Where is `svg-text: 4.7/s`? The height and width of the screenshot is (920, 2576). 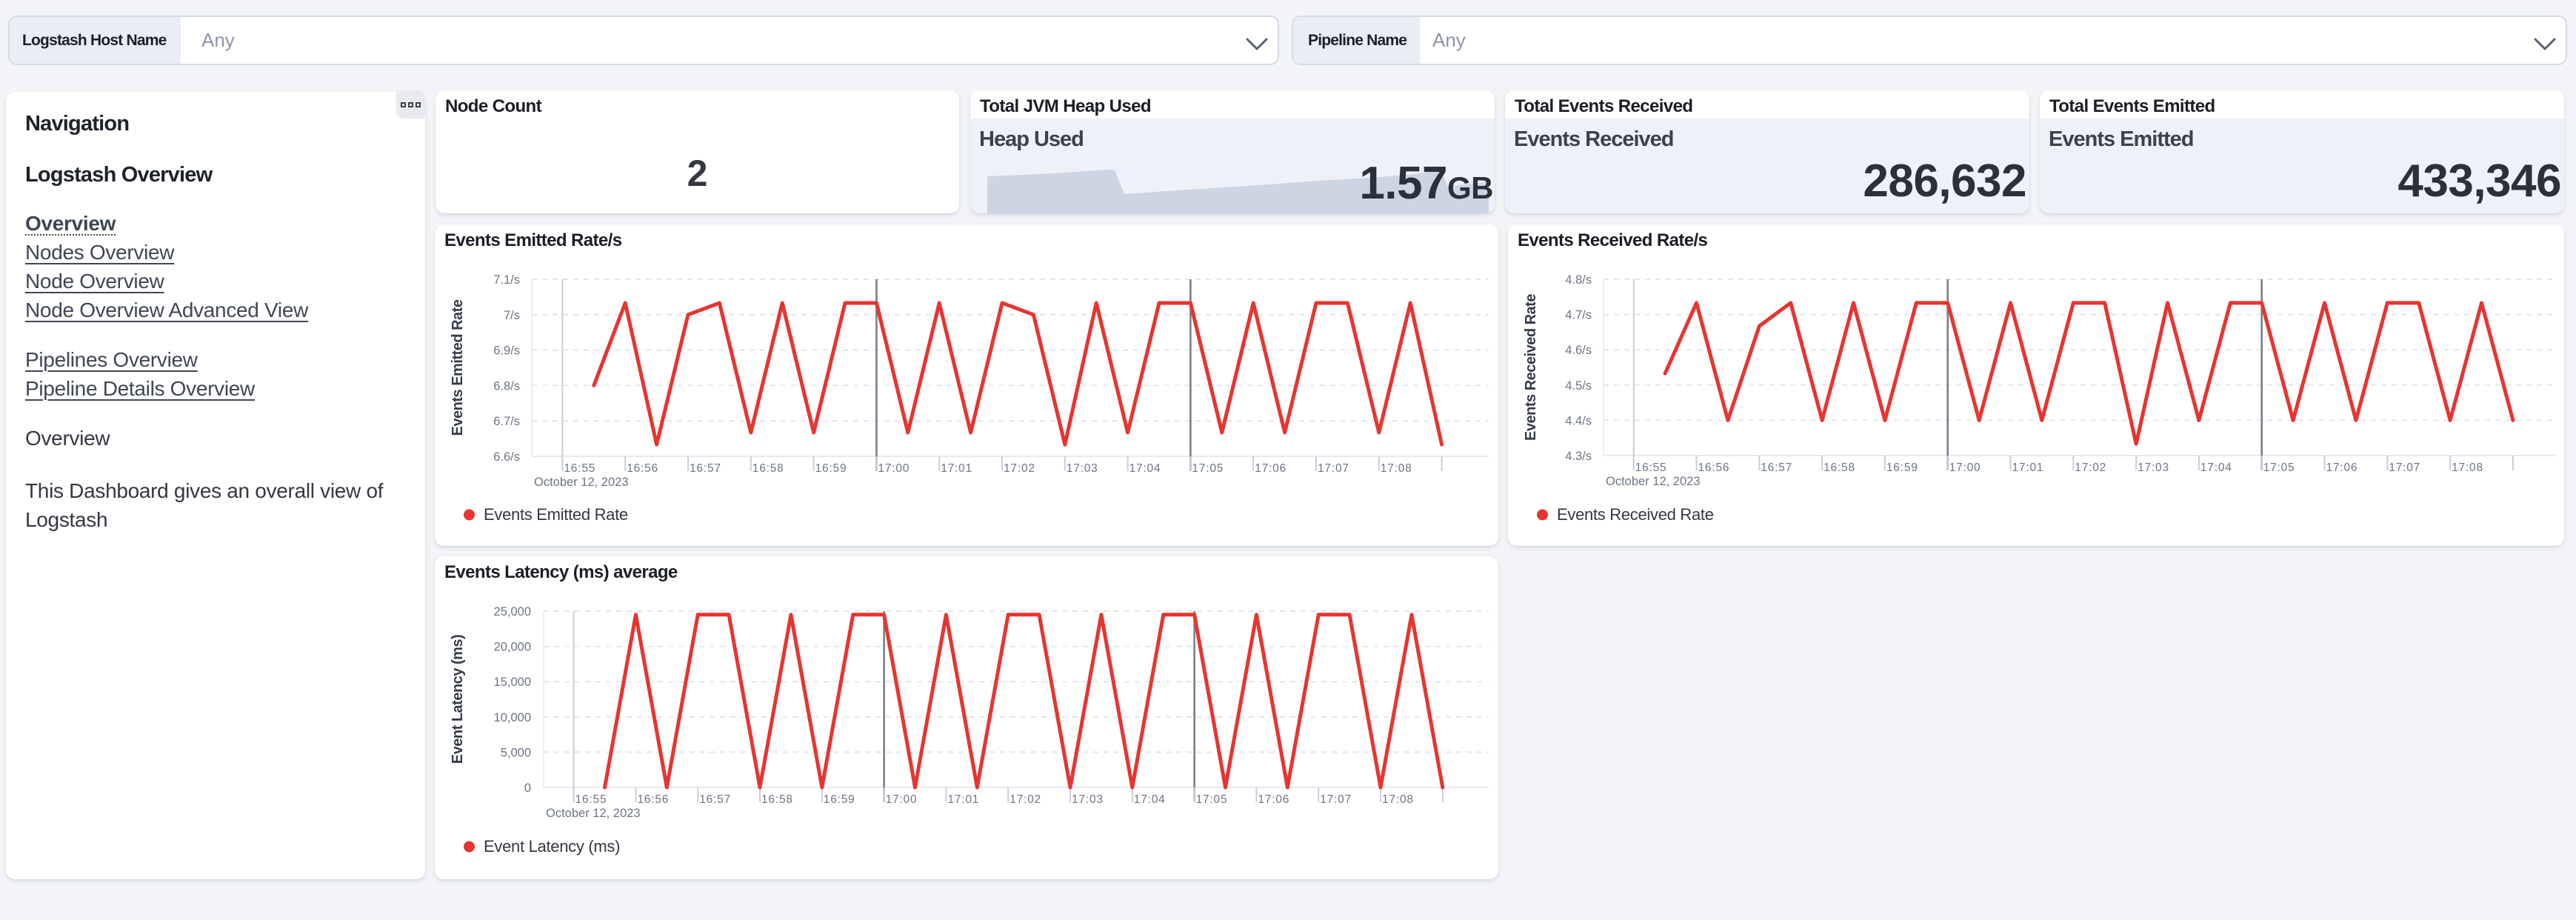
svg-text: 4.7/s is located at coordinates (1578, 315).